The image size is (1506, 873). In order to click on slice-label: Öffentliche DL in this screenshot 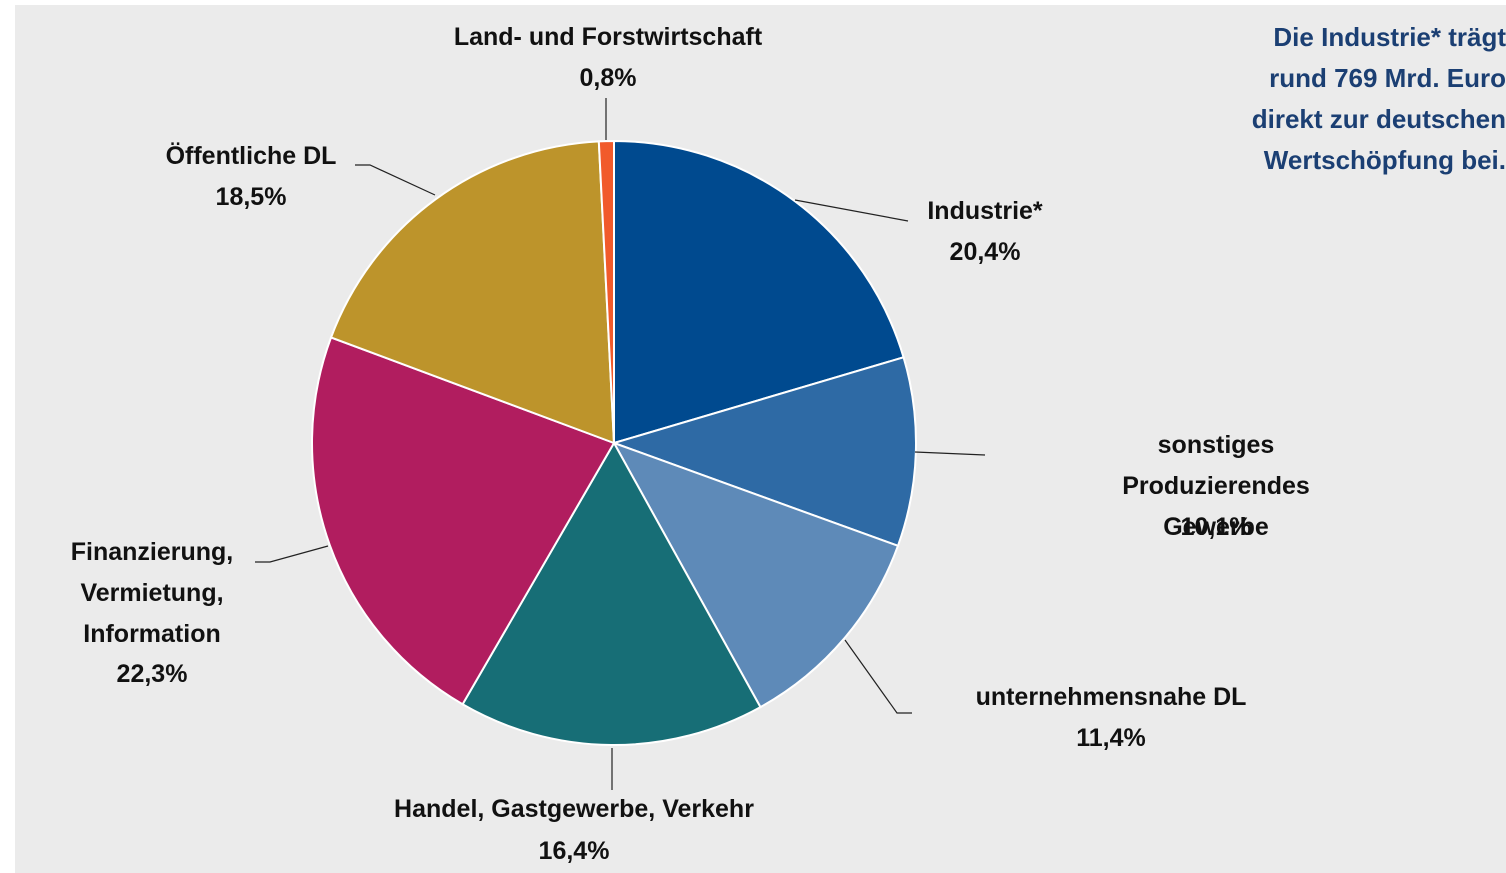, I will do `click(251, 156)`.